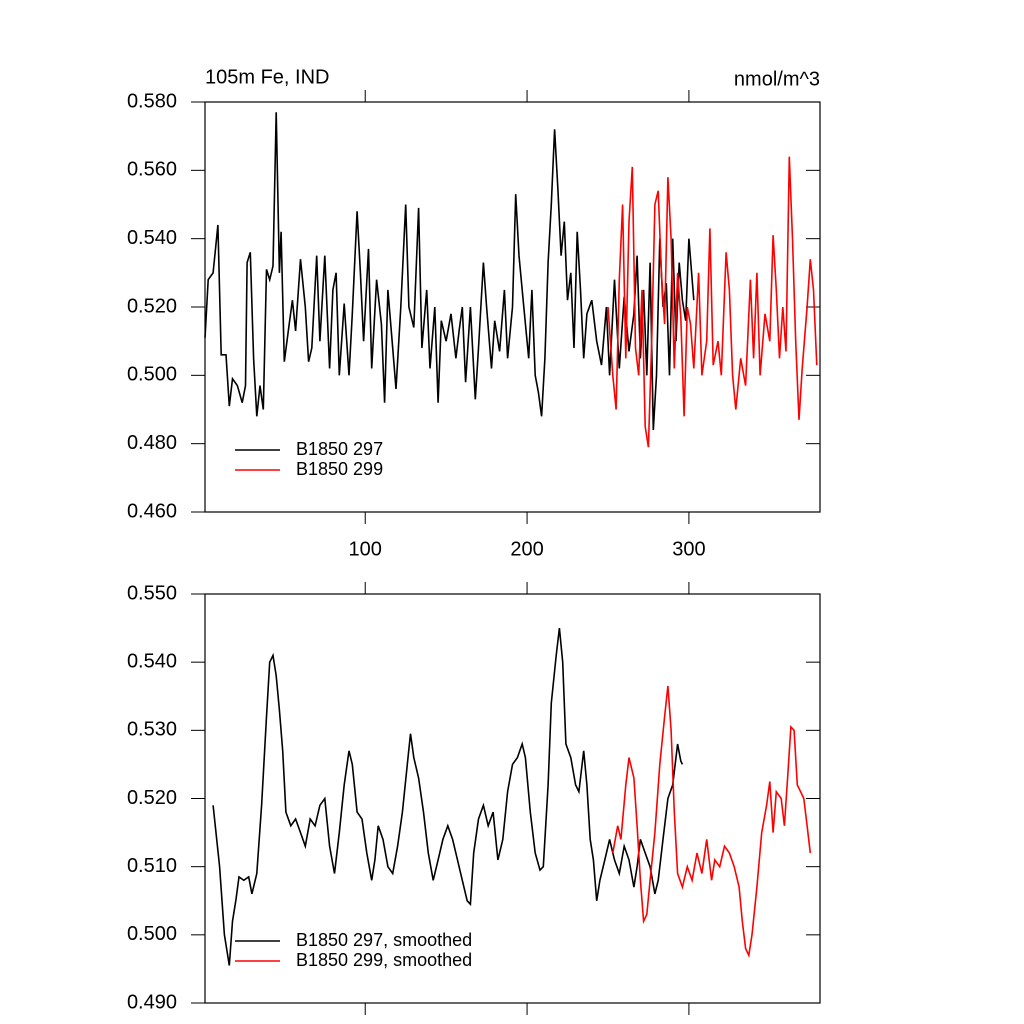 Image resolution: width=1024 pixels, height=1024 pixels. Describe the element at coordinates (152, 1002) in the screenshot. I see `y-tick-label: 0.490` at that location.